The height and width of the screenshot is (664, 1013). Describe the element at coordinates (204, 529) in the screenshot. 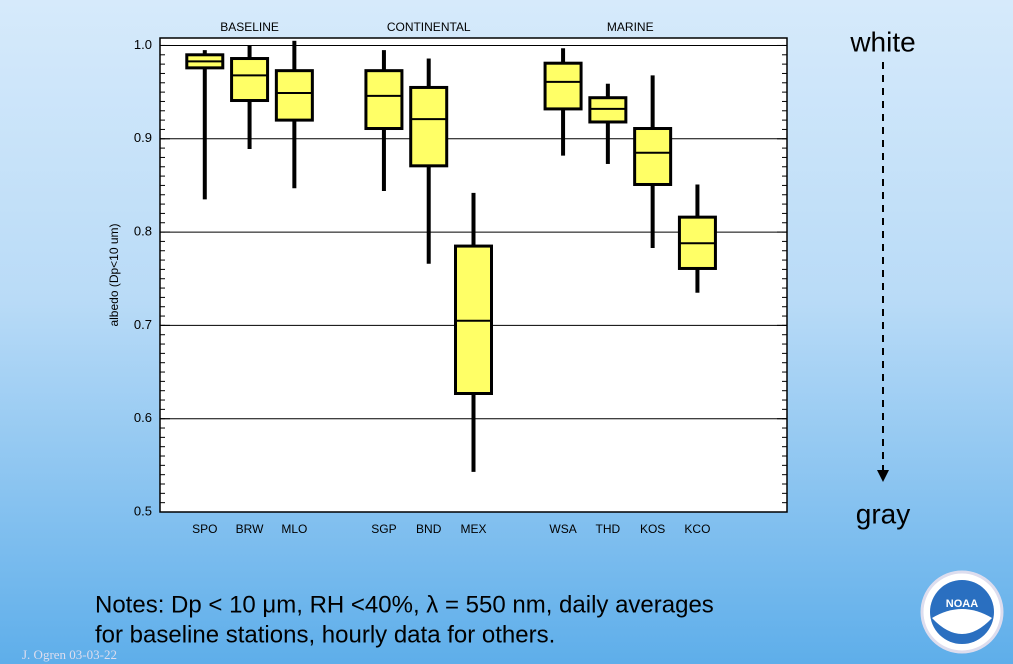

I see `x-tick-label: SPO` at that location.